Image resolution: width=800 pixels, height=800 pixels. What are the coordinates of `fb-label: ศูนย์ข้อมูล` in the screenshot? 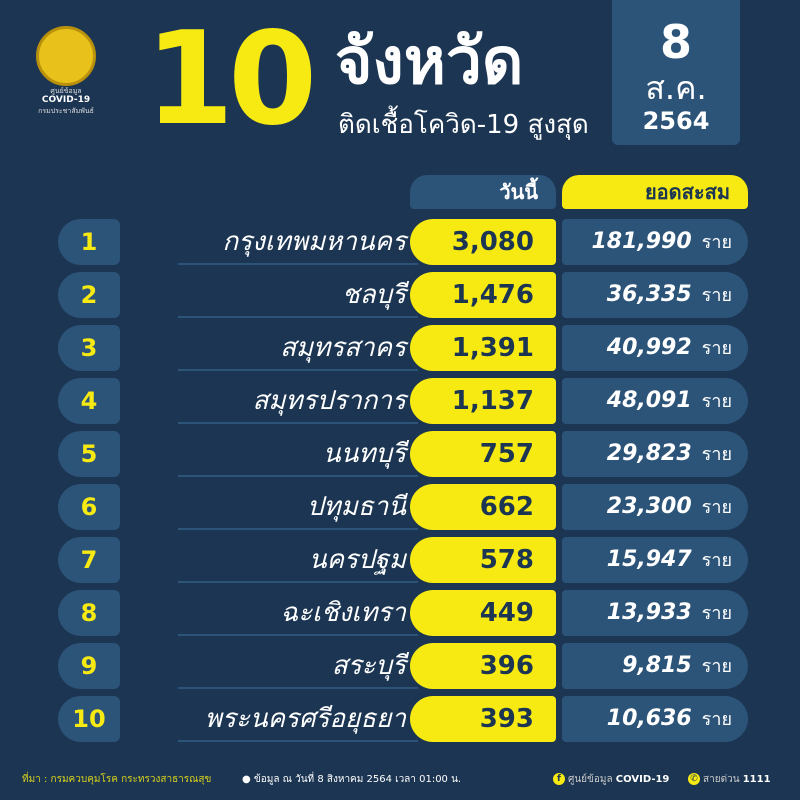 It's located at (590, 779).